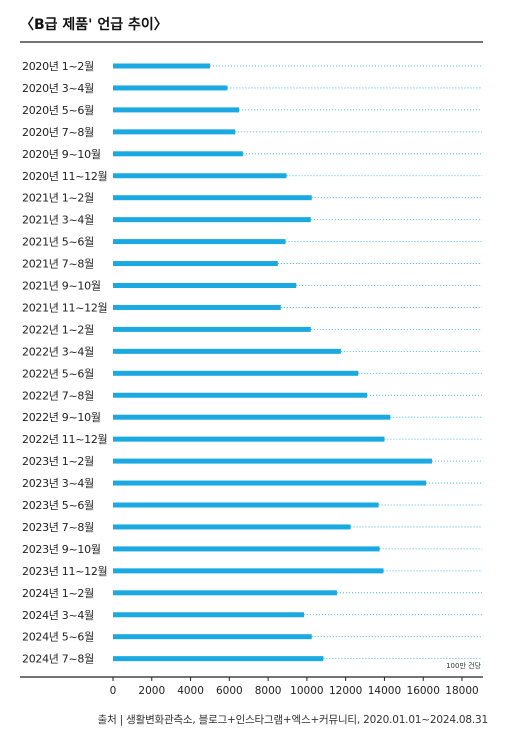 This screenshot has height=732, width=510. Describe the element at coordinates (58, 659) in the screenshot. I see `category-label: 2024년 7~8월` at that location.